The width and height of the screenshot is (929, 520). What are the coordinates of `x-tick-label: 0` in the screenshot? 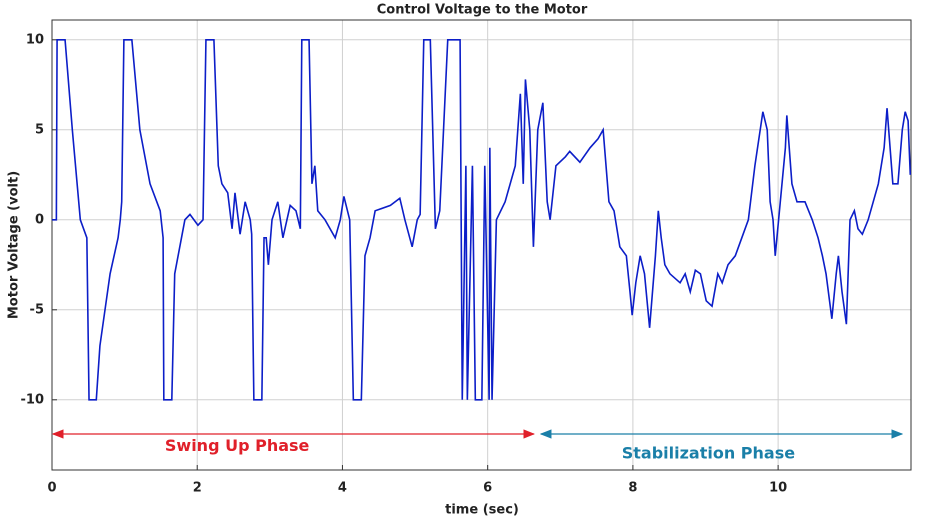 It's located at (51, 488).